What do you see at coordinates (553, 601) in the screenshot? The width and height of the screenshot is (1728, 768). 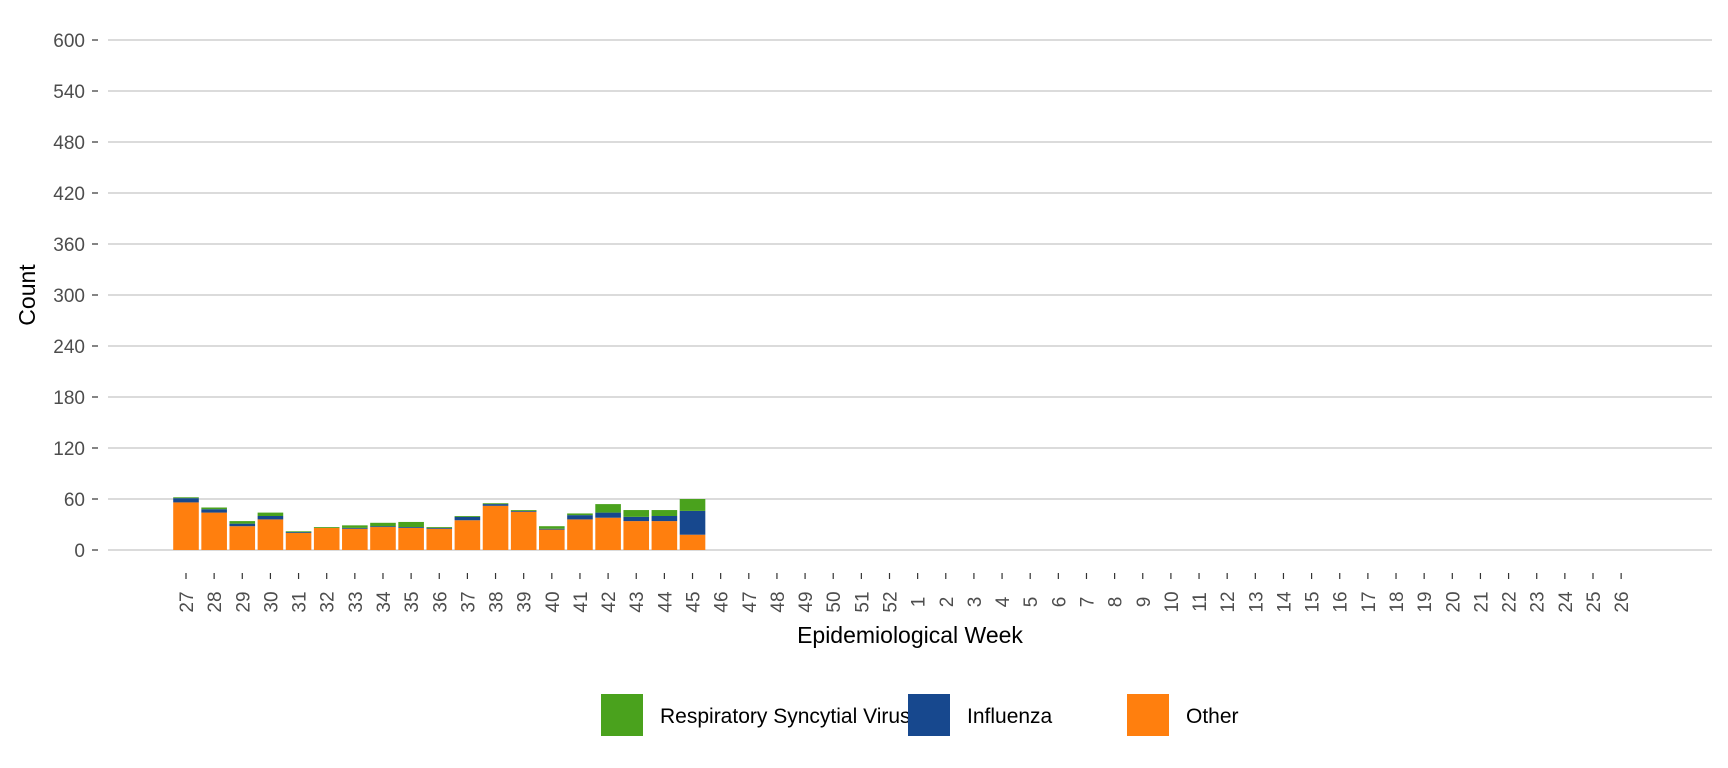 I see `x-tick-label: 40` at bounding box center [553, 601].